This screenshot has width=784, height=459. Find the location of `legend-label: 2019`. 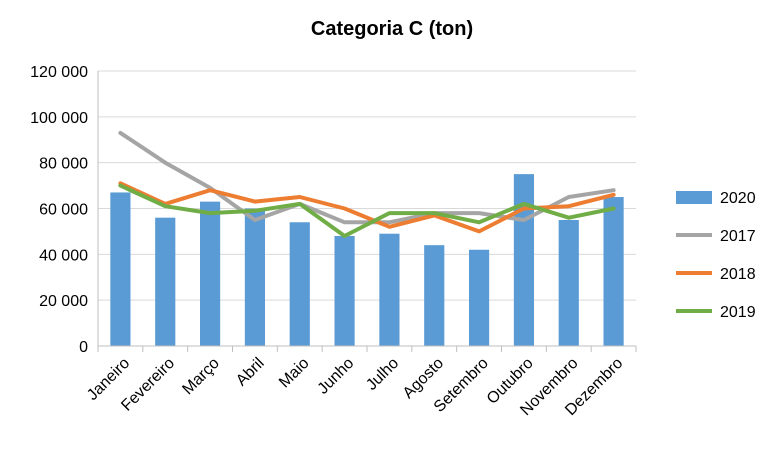

legend-label: 2019 is located at coordinates (738, 312).